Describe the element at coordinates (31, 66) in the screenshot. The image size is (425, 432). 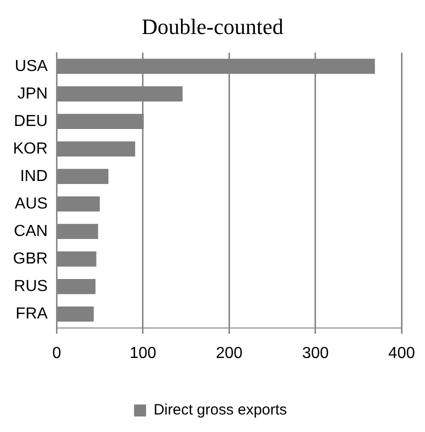
I see `y-tick-label: USA` at that location.